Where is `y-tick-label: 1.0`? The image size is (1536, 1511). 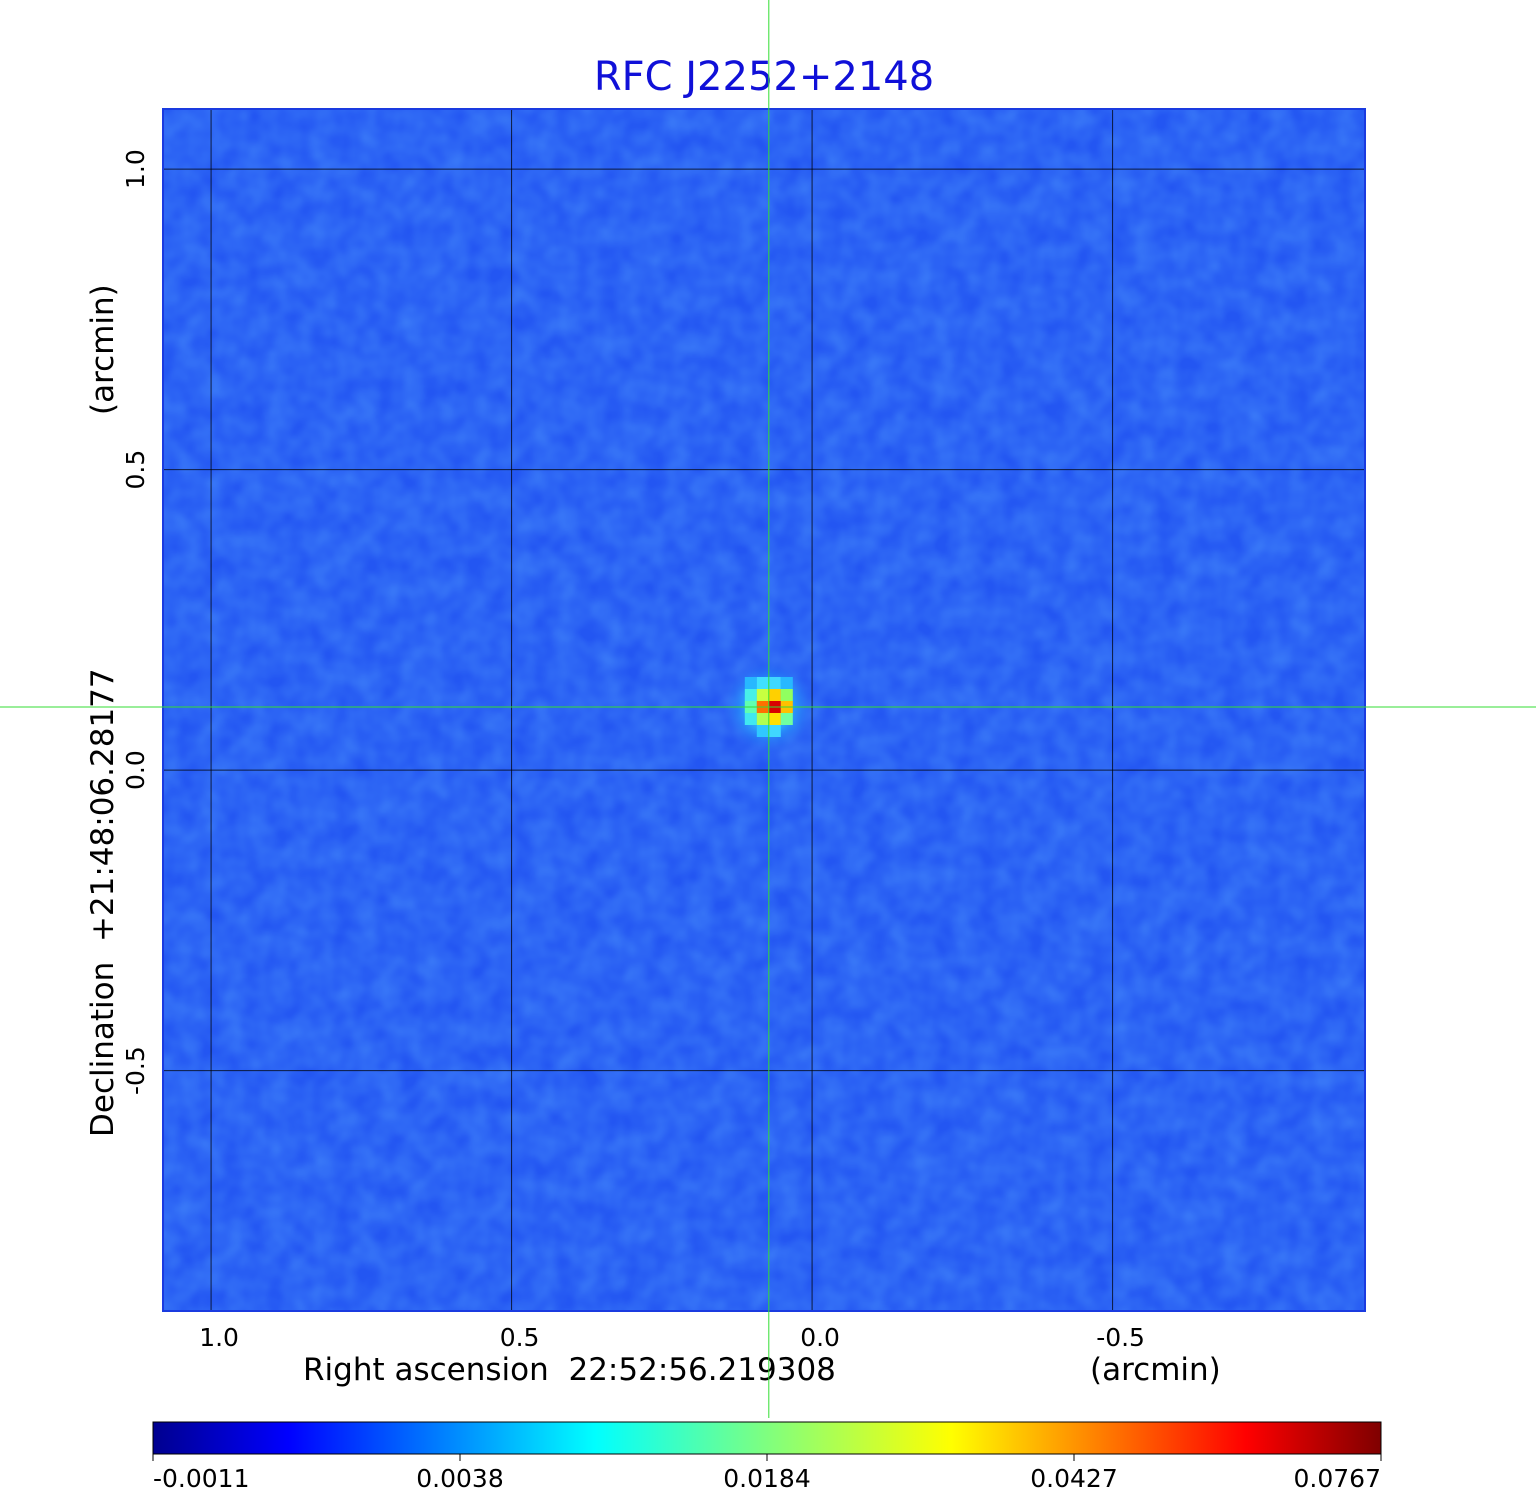
y-tick-label: 1.0 is located at coordinates (135, 169).